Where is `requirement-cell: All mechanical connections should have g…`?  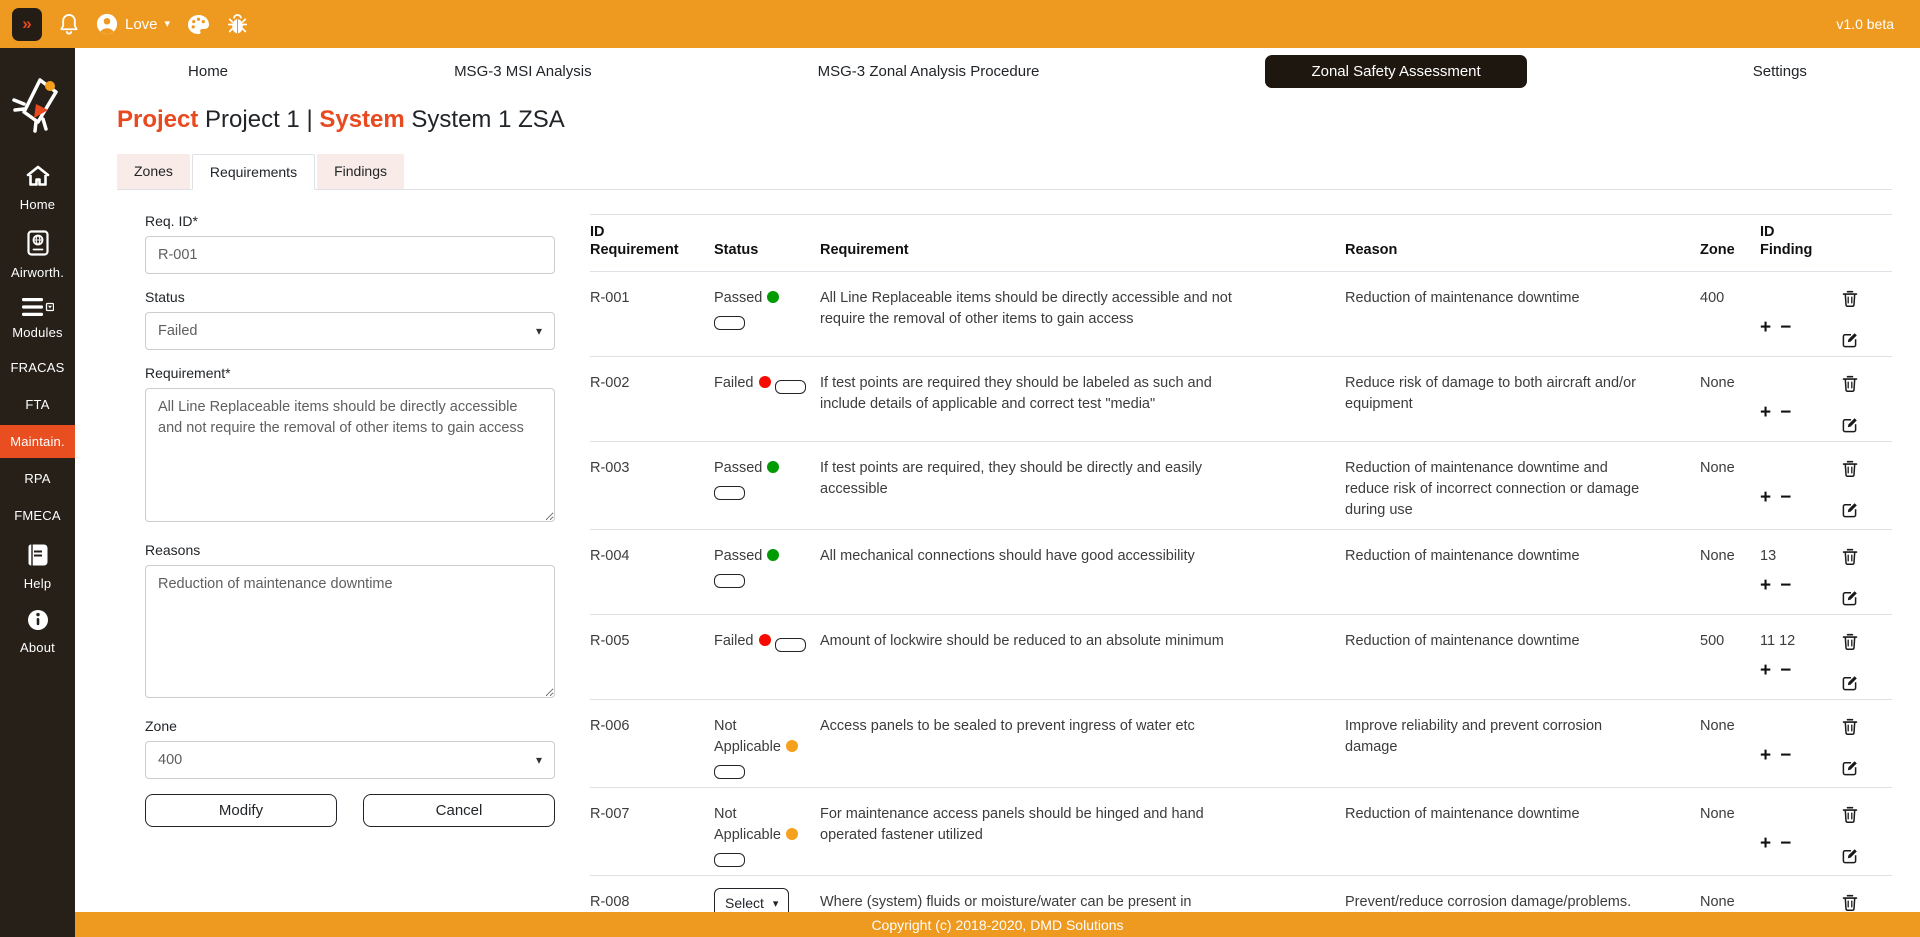 requirement-cell: All mechanical connections should have g… is located at coordinates (1007, 556).